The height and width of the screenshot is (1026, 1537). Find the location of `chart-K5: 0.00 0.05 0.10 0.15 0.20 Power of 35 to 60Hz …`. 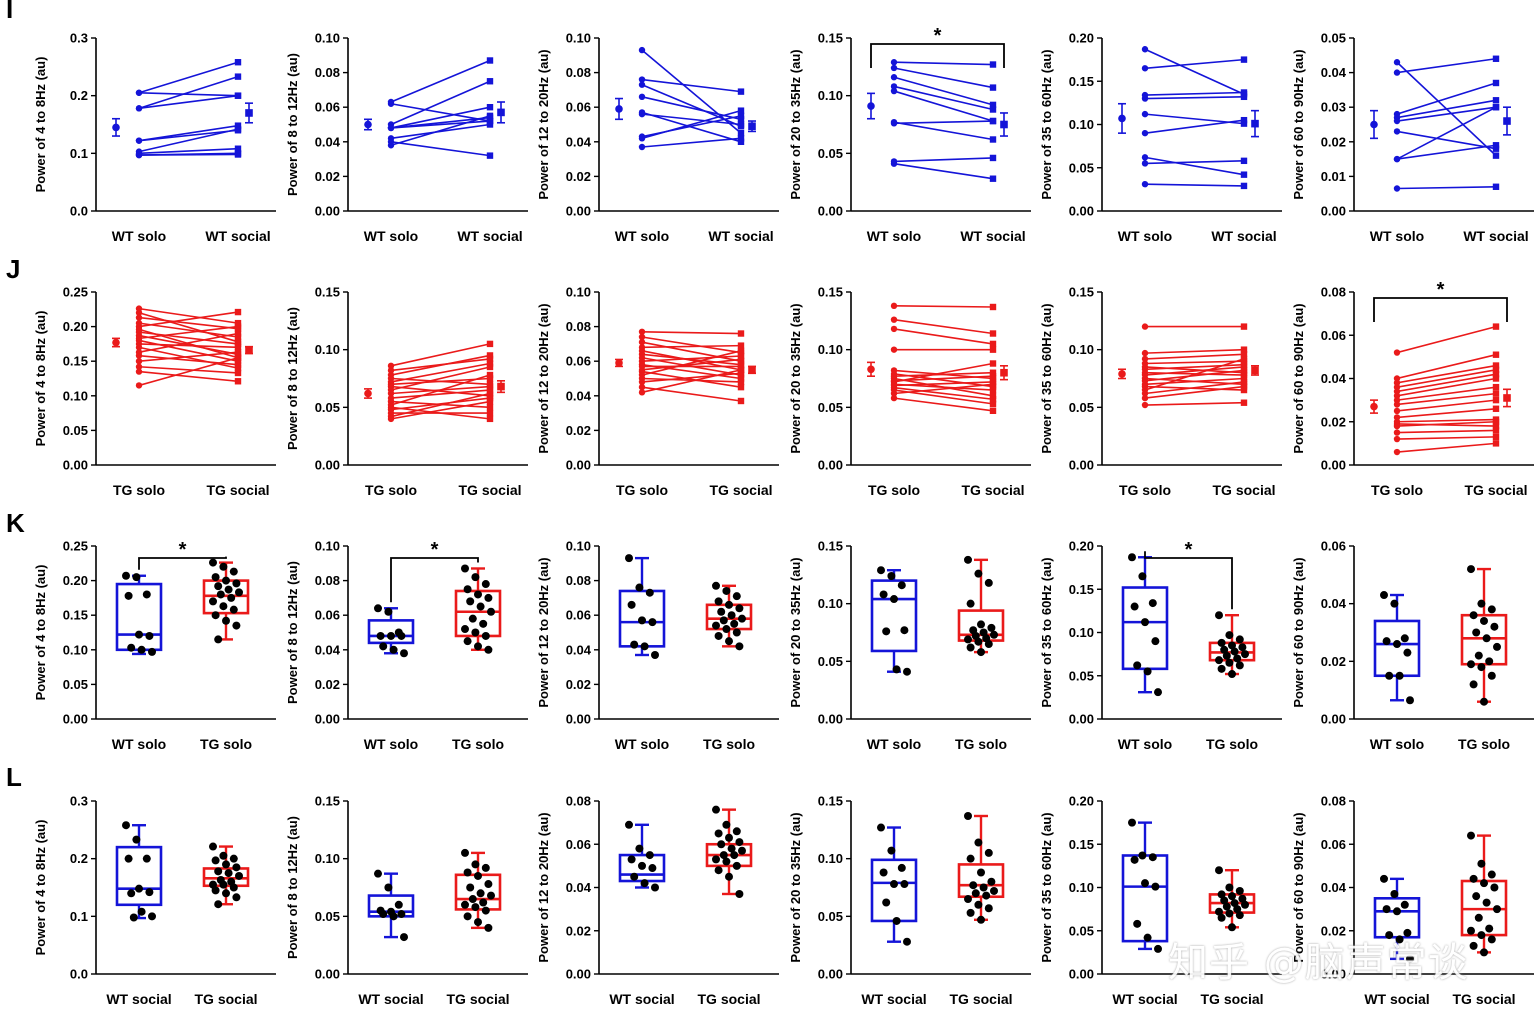

chart-K5: 0.00 0.05 0.10 0.15 0.20 Power of 35 to 60Hz … is located at coordinates (1160, 645).